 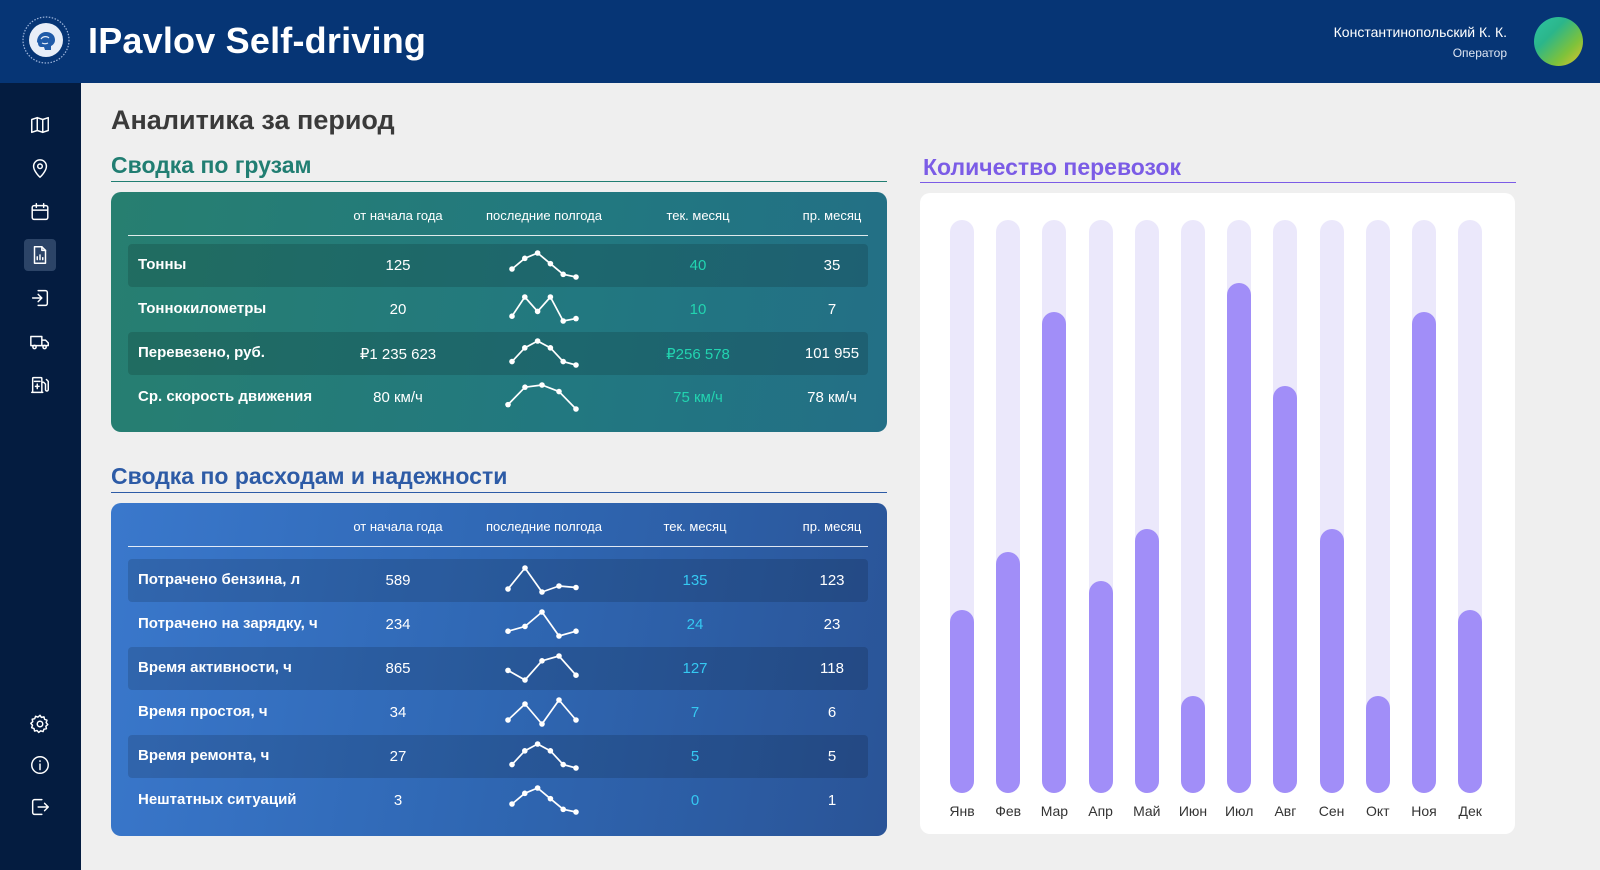 I want to click on current-month-value: 135, so click(x=695, y=580).